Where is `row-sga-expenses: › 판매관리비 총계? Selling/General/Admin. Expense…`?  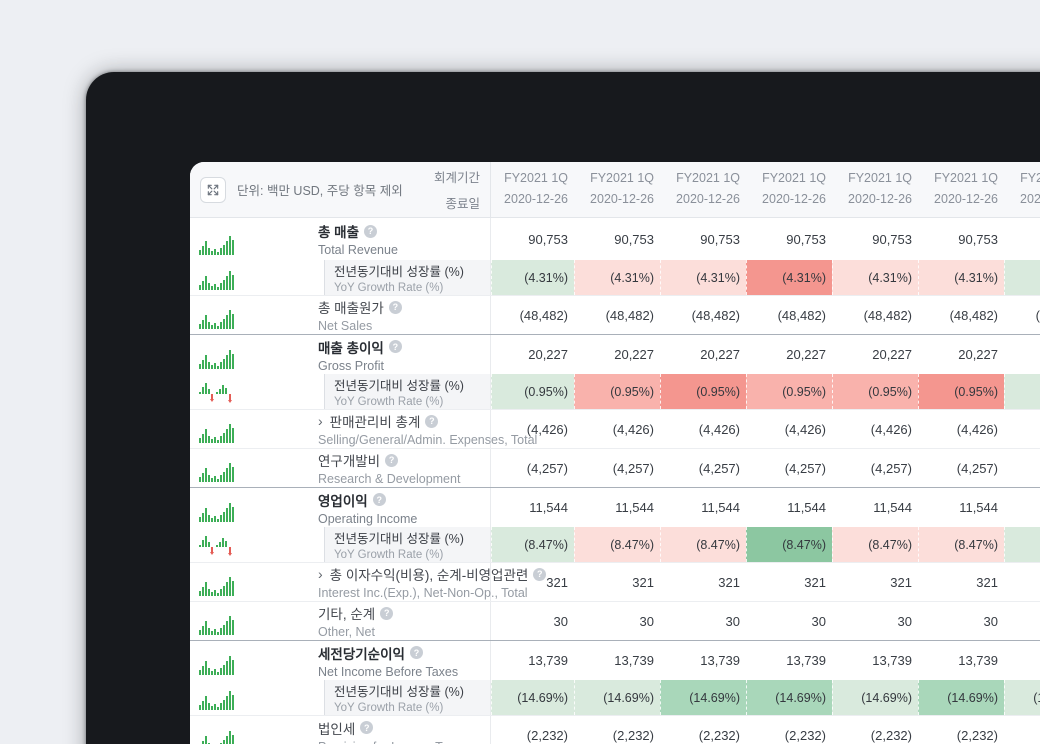 row-sga-expenses: › 판매관리비 총계? Selling/General/Admin. Expense… is located at coordinates (615, 429).